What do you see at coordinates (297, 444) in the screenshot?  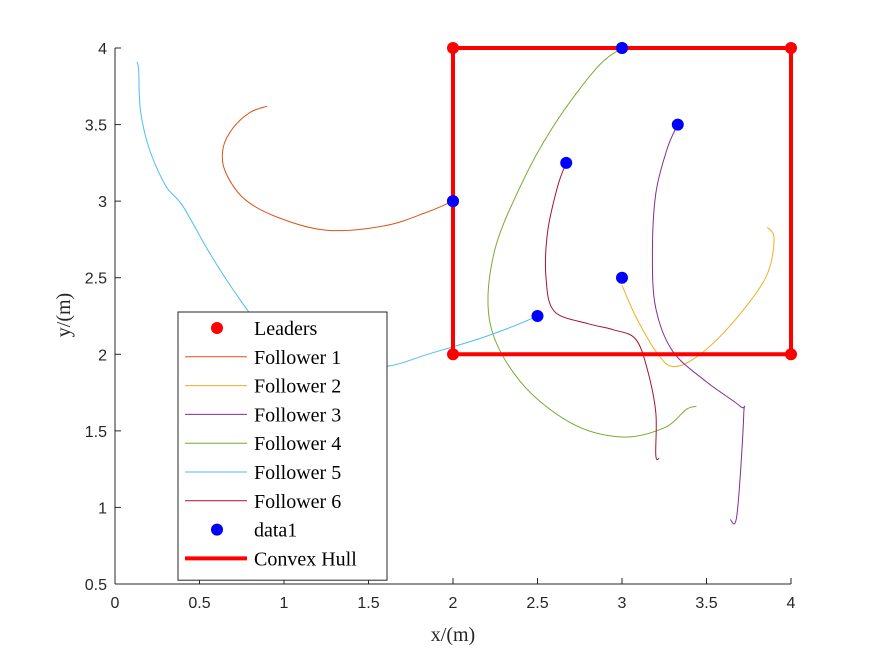 I see `legend-label-follower-4: Follower 4` at bounding box center [297, 444].